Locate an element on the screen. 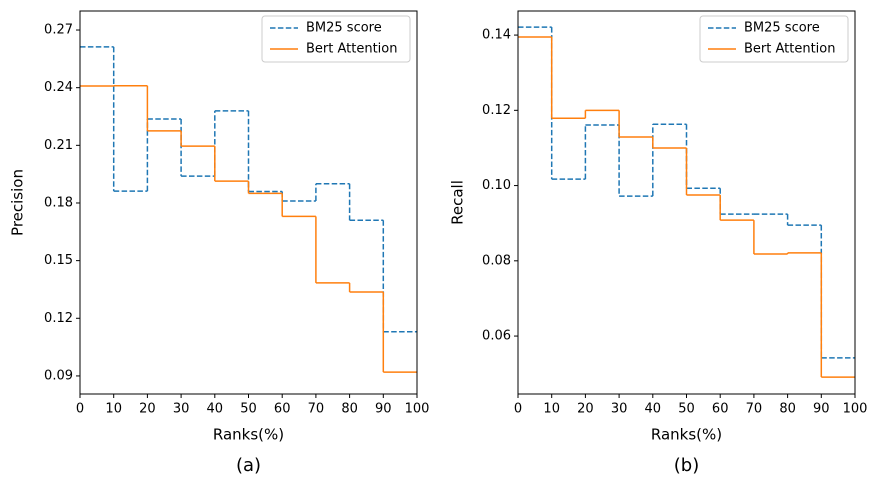 Image resolution: width=879 pixels, height=485 pixels. y-tick-label: 0.27 is located at coordinates (58, 30).